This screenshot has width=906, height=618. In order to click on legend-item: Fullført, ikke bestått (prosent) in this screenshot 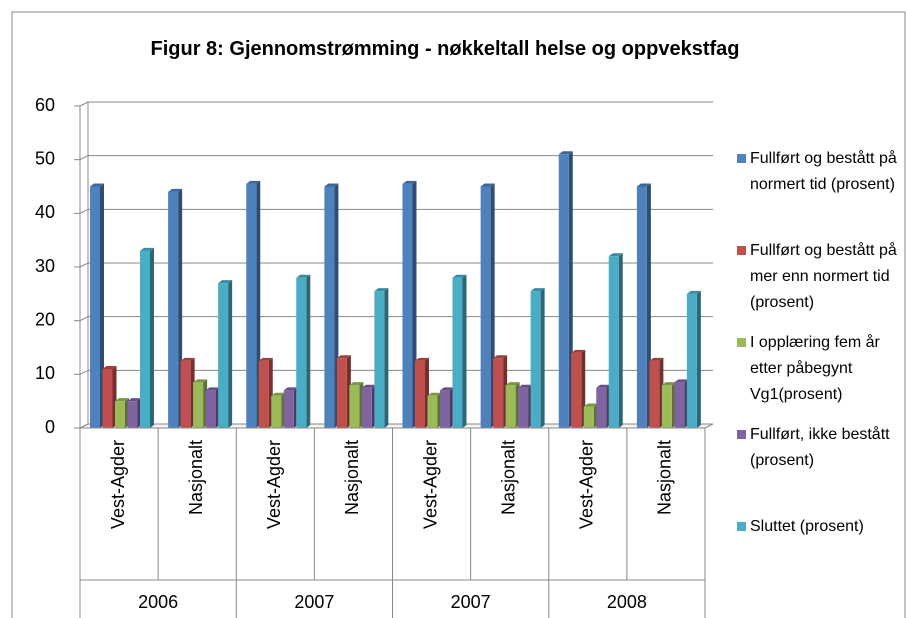, I will do `click(818, 448)`.